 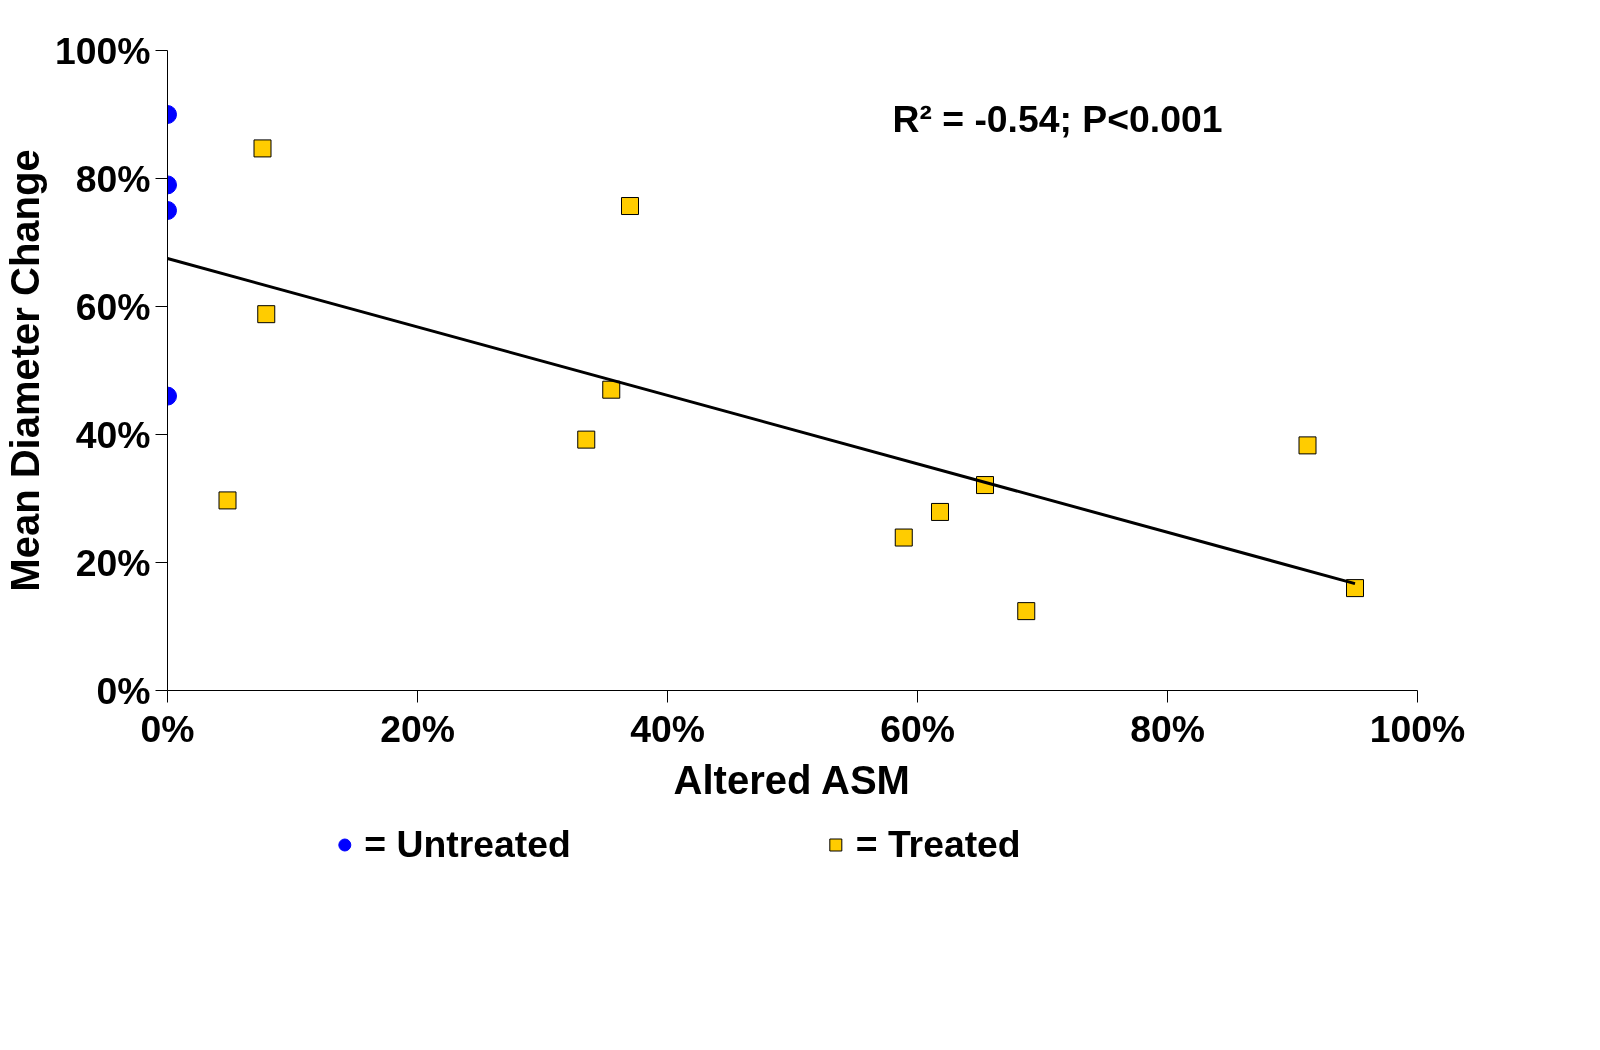 What do you see at coordinates (917, 728) in the screenshot?
I see `x-tick-label: 60%` at bounding box center [917, 728].